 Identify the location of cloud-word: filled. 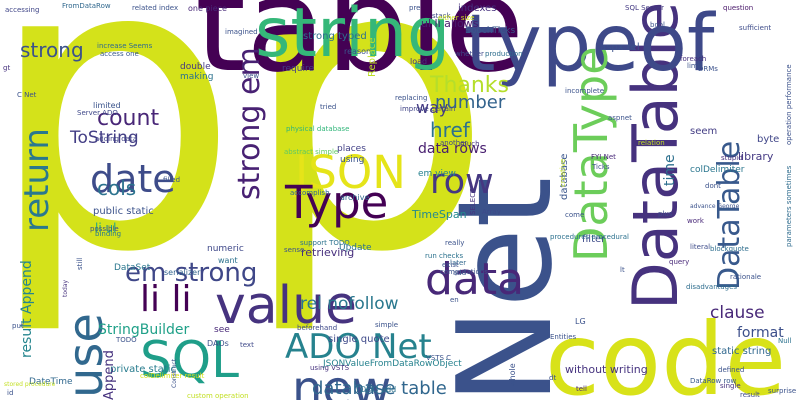
(172, 180).